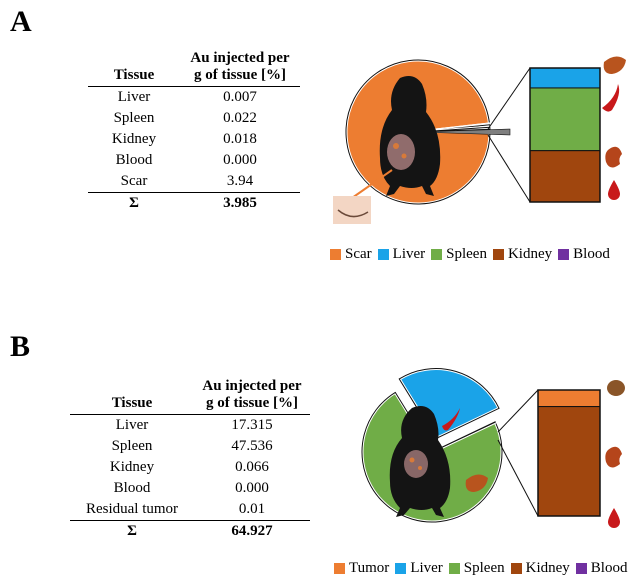 The width and height of the screenshot is (628, 577). What do you see at coordinates (358, 254) in the screenshot?
I see `legend-label: Scar` at bounding box center [358, 254].